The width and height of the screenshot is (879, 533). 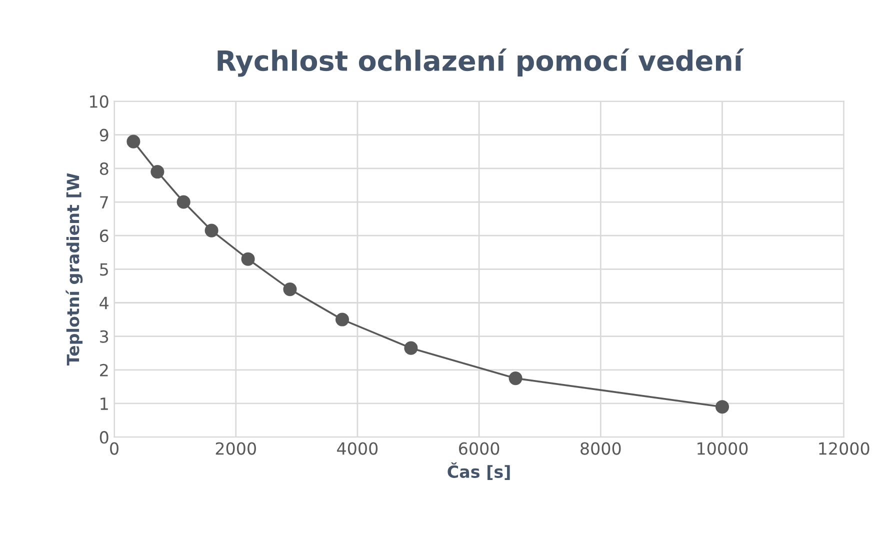 What do you see at coordinates (104, 168) in the screenshot?
I see `y-tick-label: 8` at bounding box center [104, 168].